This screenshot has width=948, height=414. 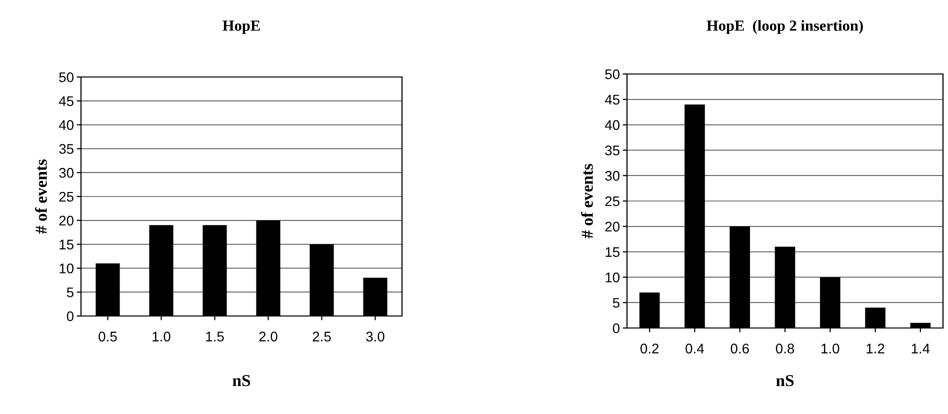 I want to click on chart-title: HopE, so click(x=241, y=27).